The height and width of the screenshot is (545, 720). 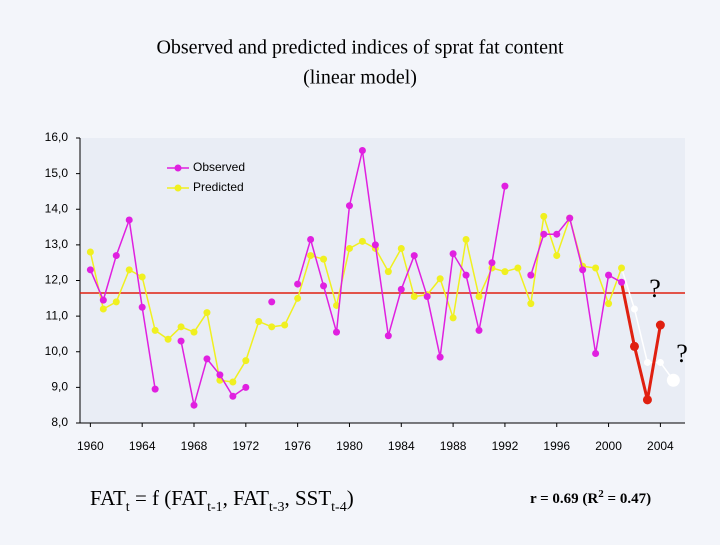 I want to click on statistic-text: = 0.47), so click(x=627, y=499).